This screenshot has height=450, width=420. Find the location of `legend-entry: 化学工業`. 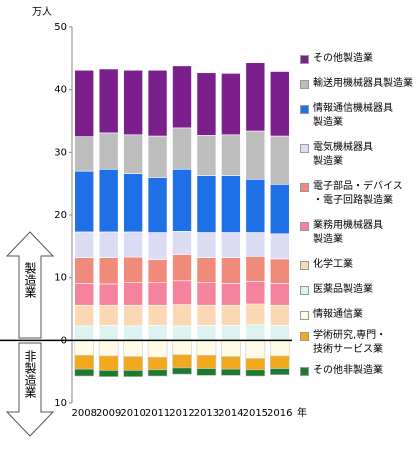

legend-entry: 化学工業 is located at coordinates (359, 265).